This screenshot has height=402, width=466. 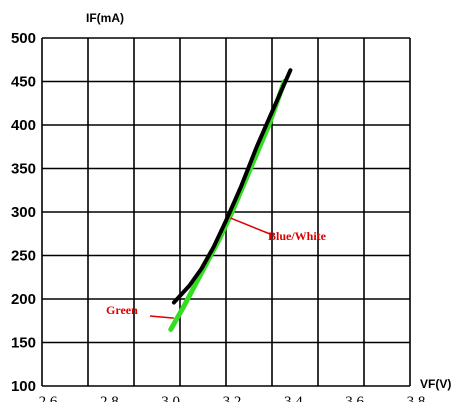 I want to click on y-tick-label: 400, so click(x=23, y=125).